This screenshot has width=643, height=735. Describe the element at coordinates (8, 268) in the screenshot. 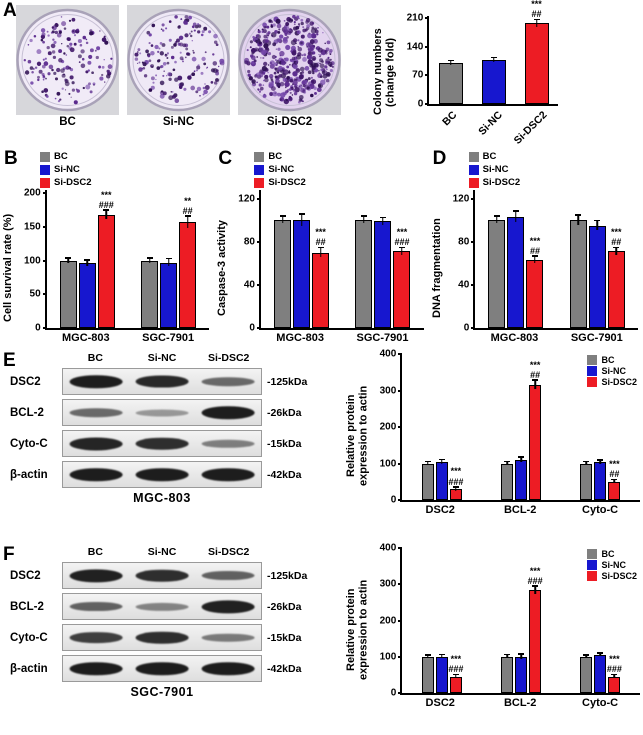

I see `y-axis-label: Cell survival rate (%)` at that location.